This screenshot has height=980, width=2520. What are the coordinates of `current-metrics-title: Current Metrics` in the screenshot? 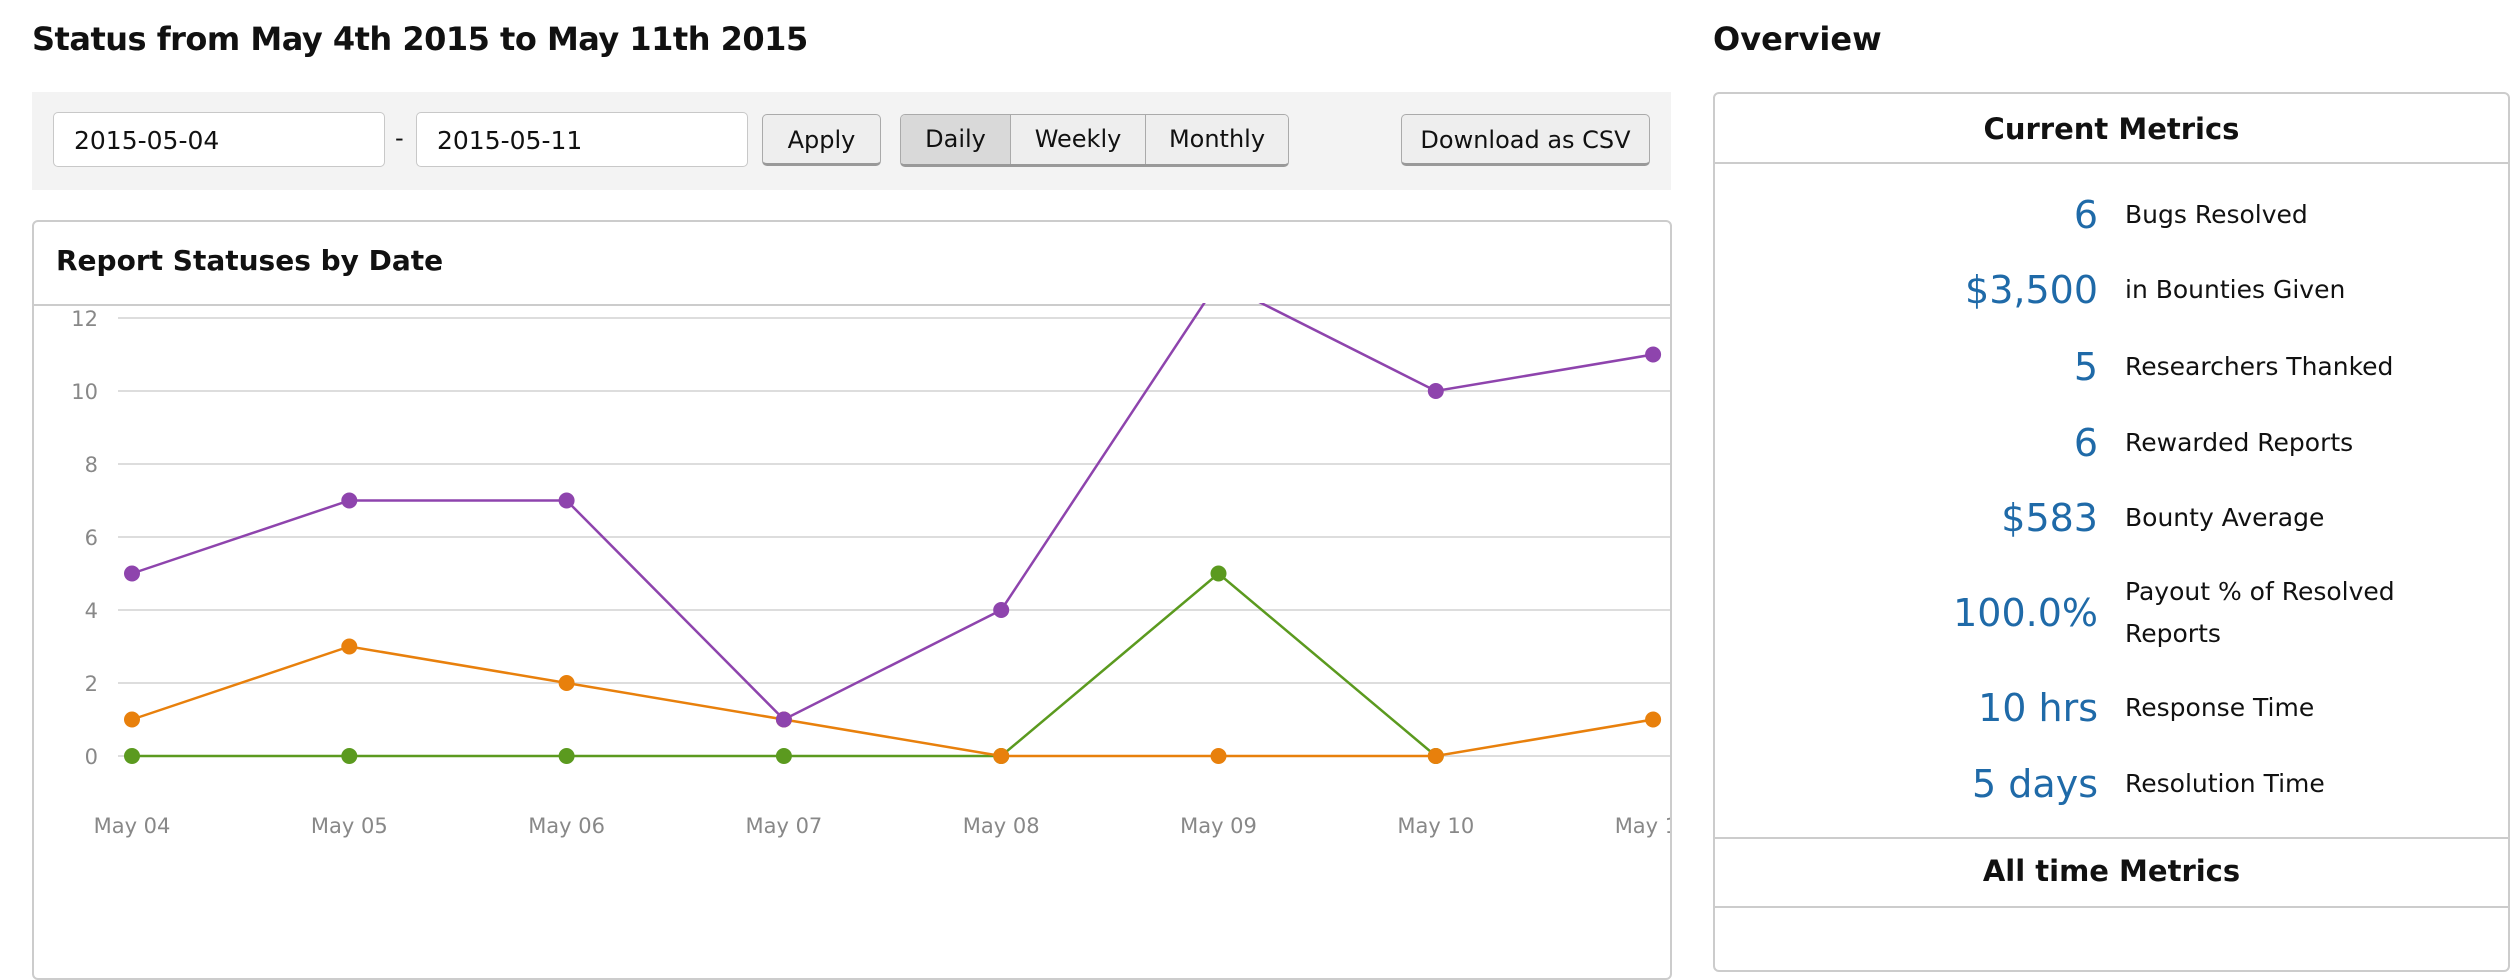 It's located at (2111, 129).